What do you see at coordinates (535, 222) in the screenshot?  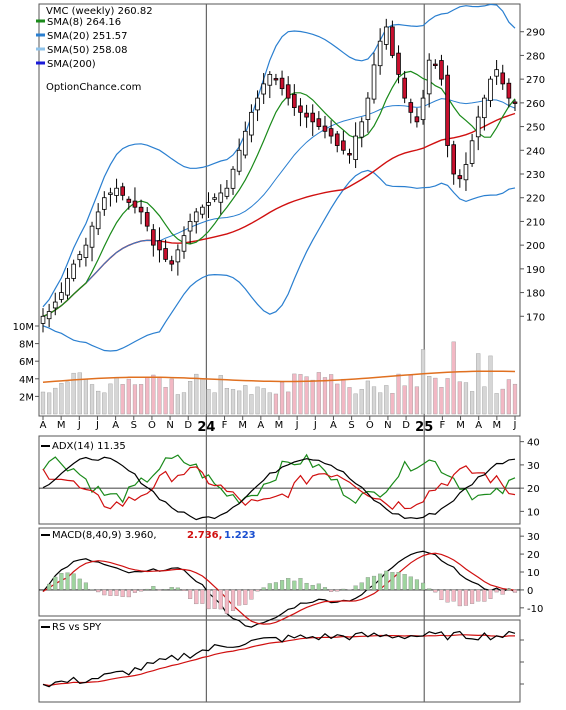 I see `price-tick-label: 210` at bounding box center [535, 222].